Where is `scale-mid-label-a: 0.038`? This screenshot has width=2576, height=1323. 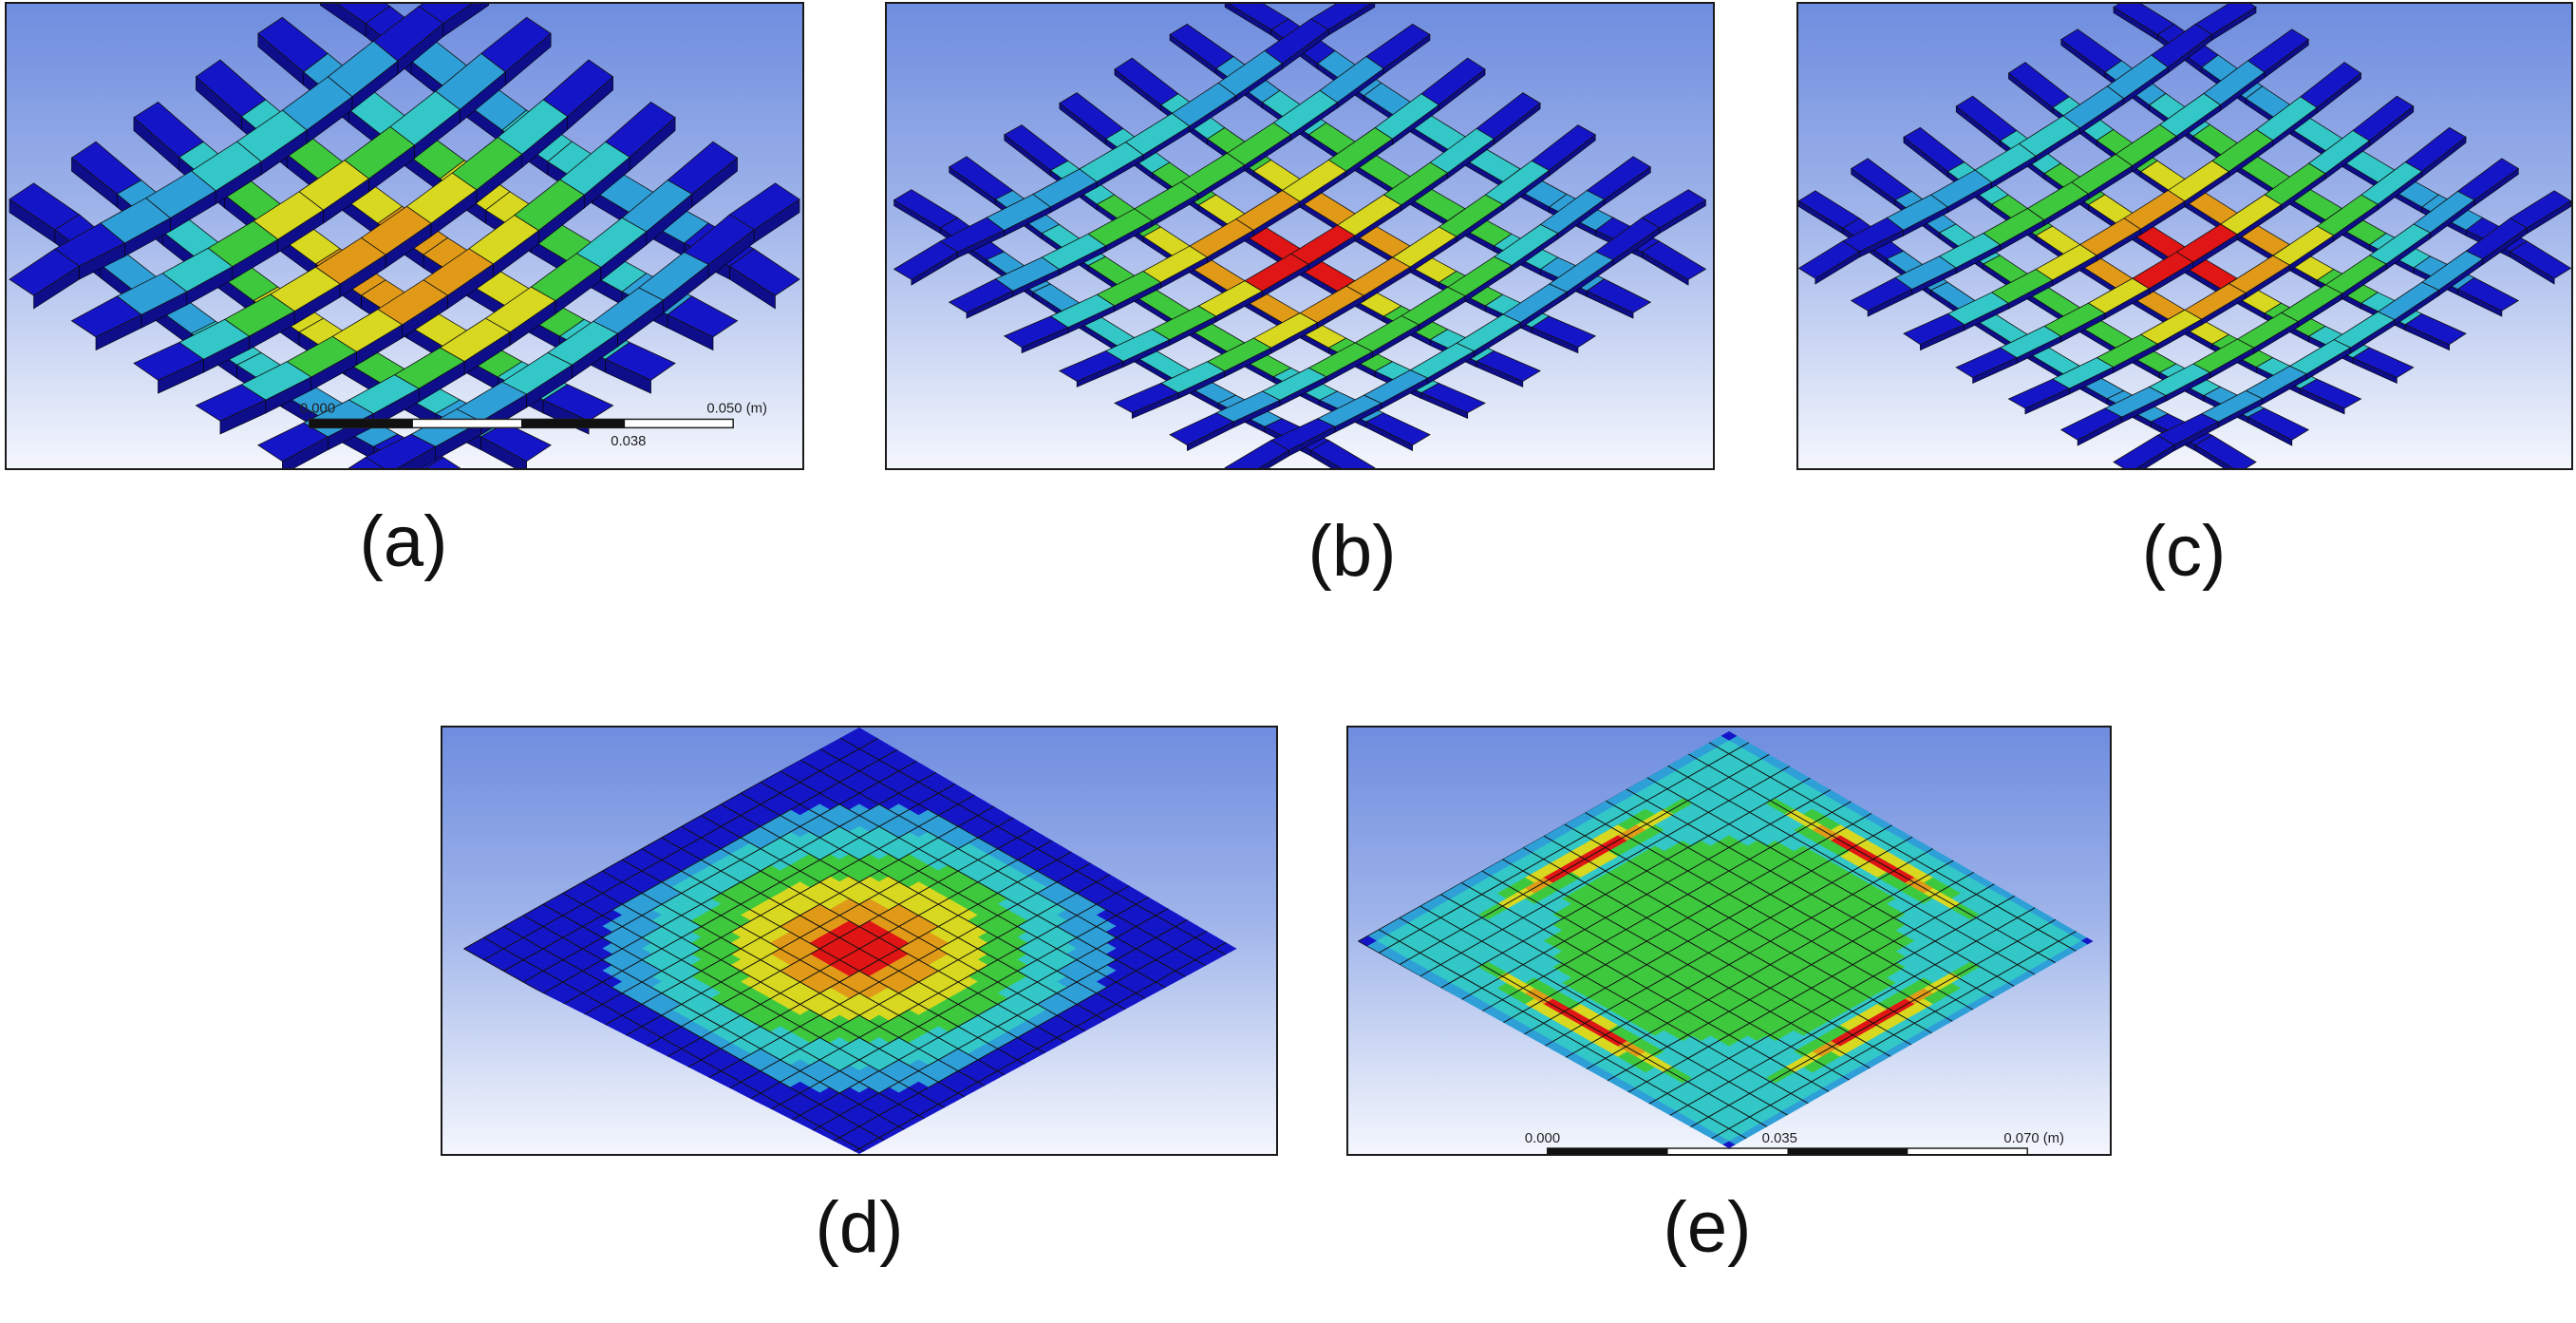 scale-mid-label-a: 0.038 is located at coordinates (628, 442).